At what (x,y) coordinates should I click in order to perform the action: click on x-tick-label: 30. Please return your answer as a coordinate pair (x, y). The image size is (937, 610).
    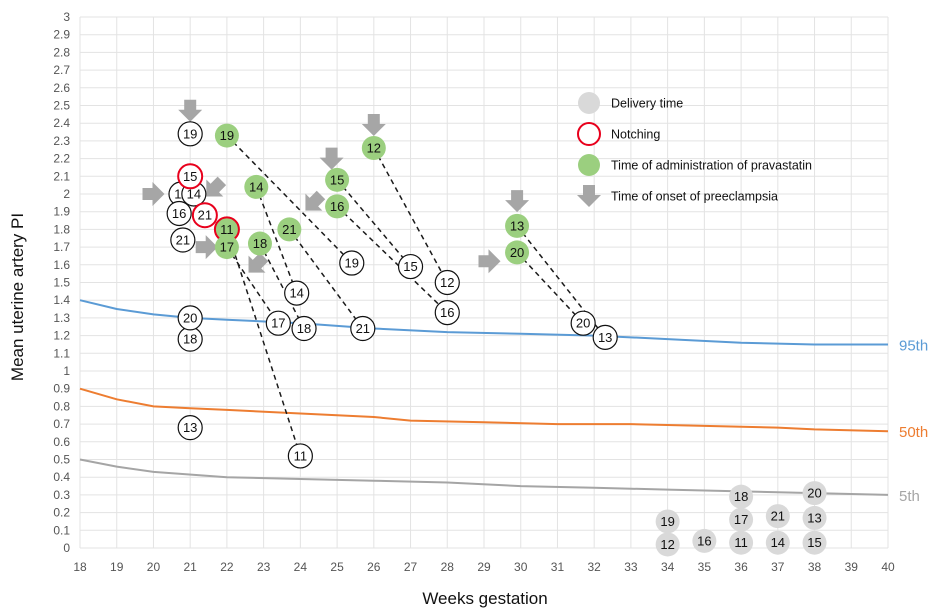
    Looking at the image, I should click on (521, 567).